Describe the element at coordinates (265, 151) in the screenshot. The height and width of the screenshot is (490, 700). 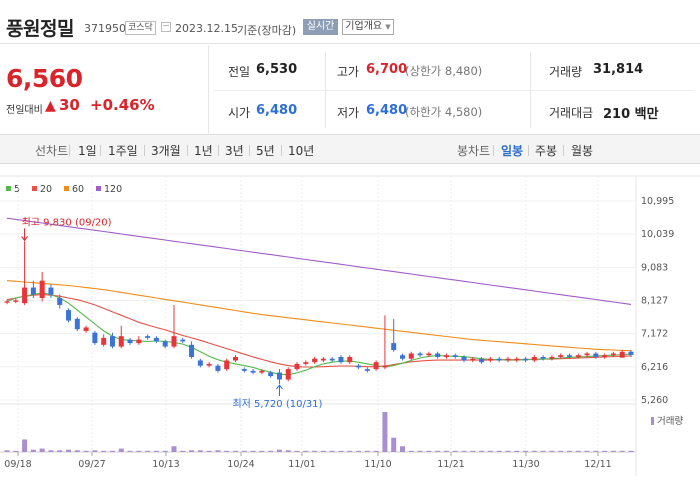
I see `tab-5y: 5년` at that location.